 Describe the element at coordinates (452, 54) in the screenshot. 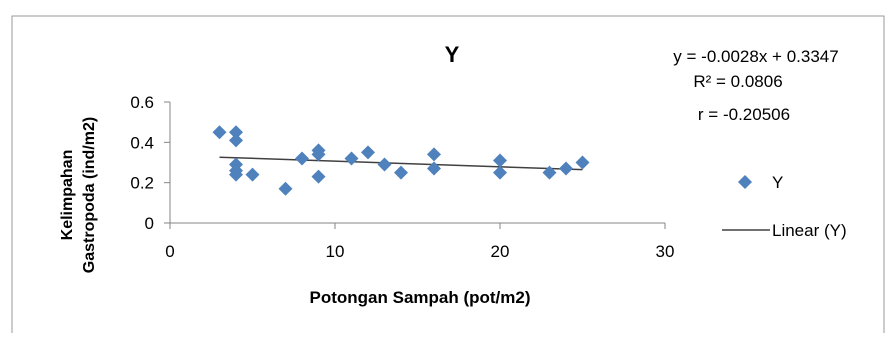

I see `chart-title: Y` at that location.